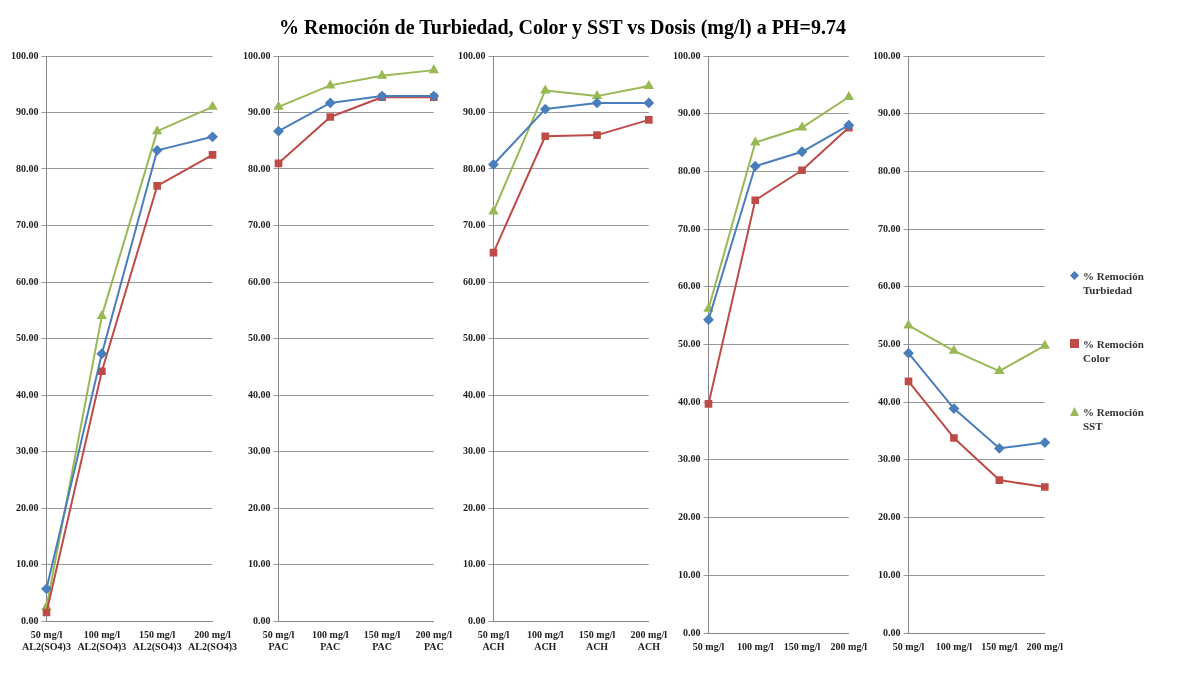 Image resolution: width=1177 pixels, height=679 pixels. Describe the element at coordinates (382, 640) in the screenshot. I see `x-tick-label: 150 mg/l PAC` at that location.